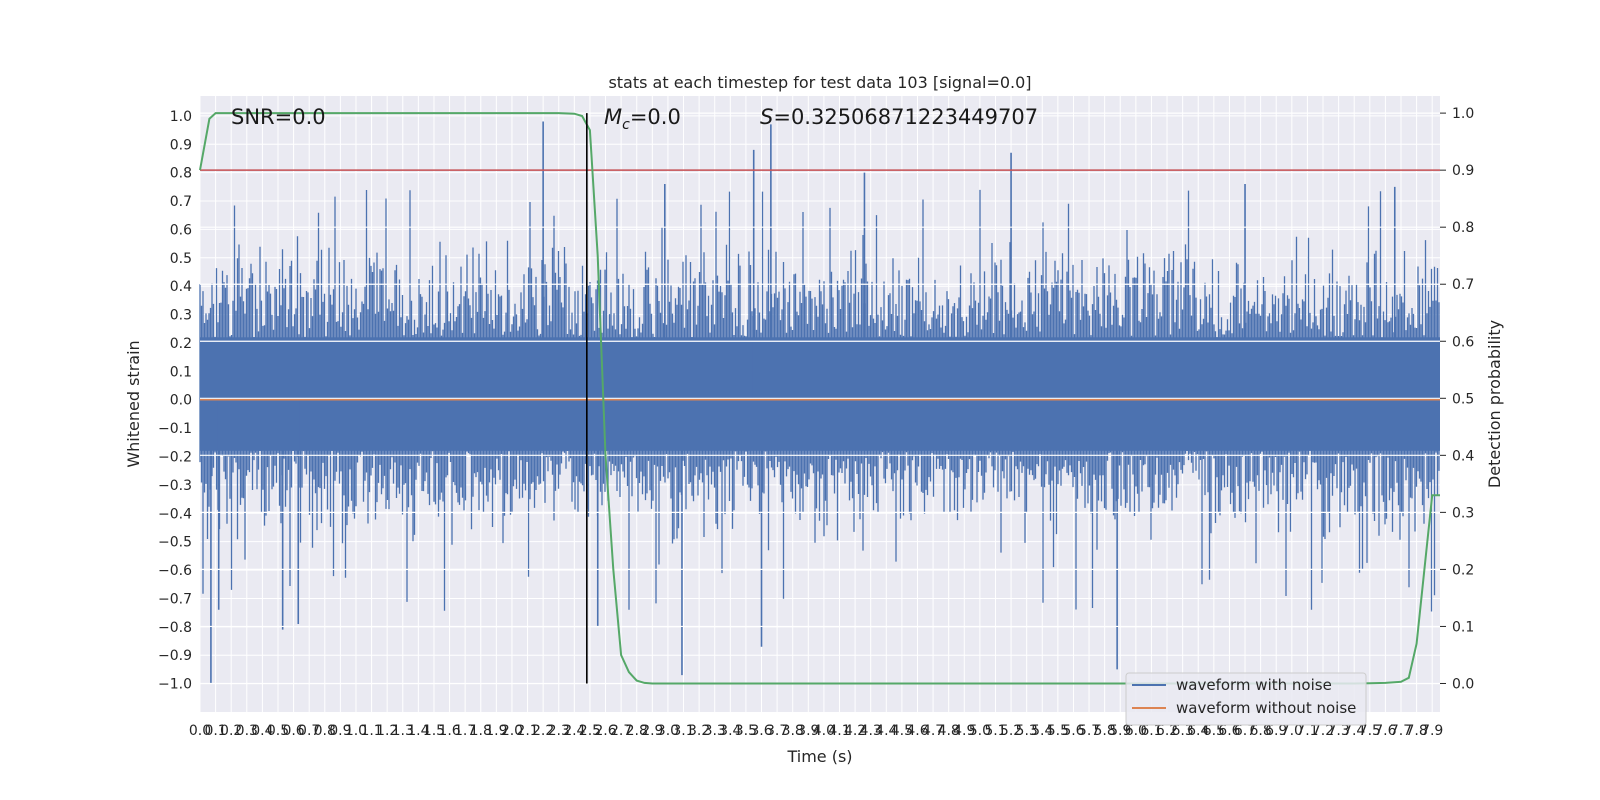  I want to click on legend-box, so click(1246, 699).